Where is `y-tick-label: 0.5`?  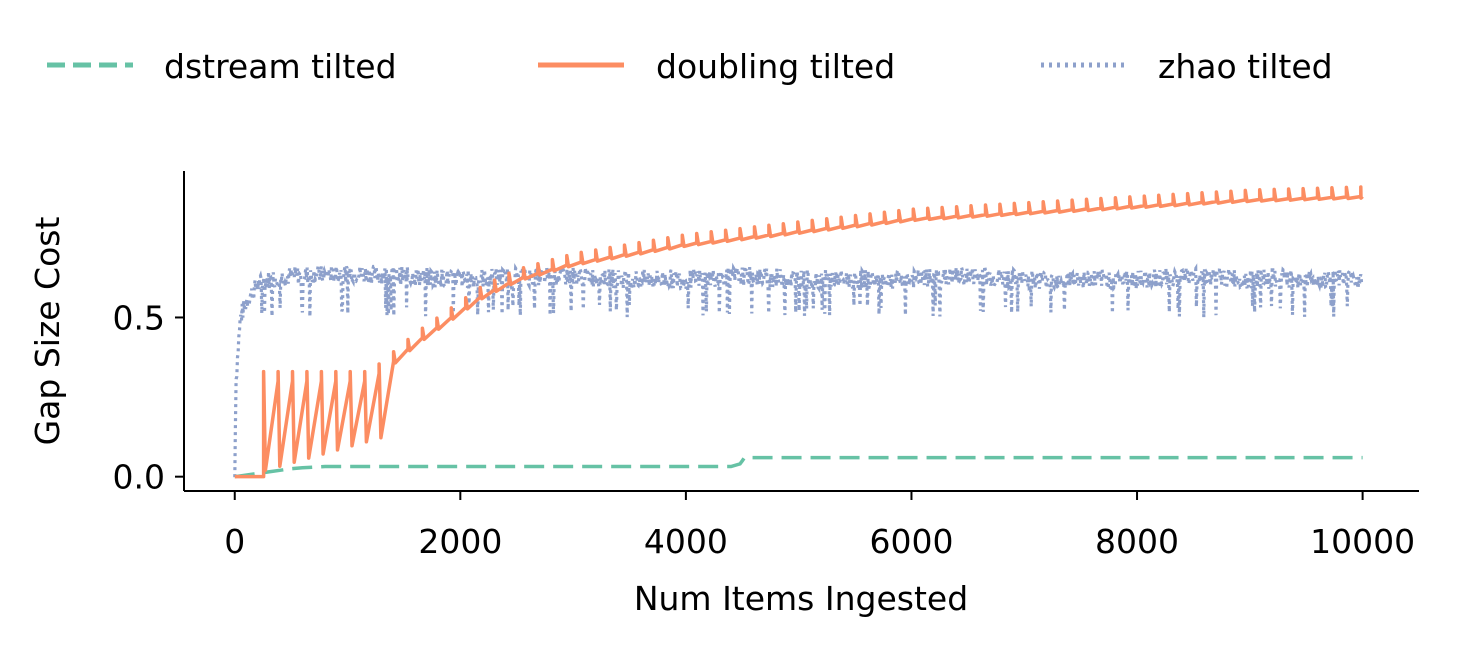 y-tick-label: 0.5 is located at coordinates (139, 317).